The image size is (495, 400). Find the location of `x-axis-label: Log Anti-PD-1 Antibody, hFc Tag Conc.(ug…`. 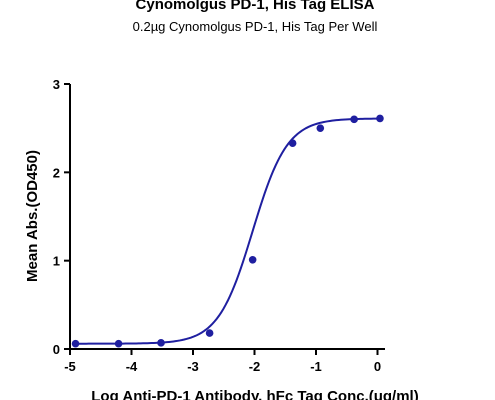

x-axis-label: Log Anti-PD-1 Antibody, hFc Tag Conc.(ug… is located at coordinates (254, 394).